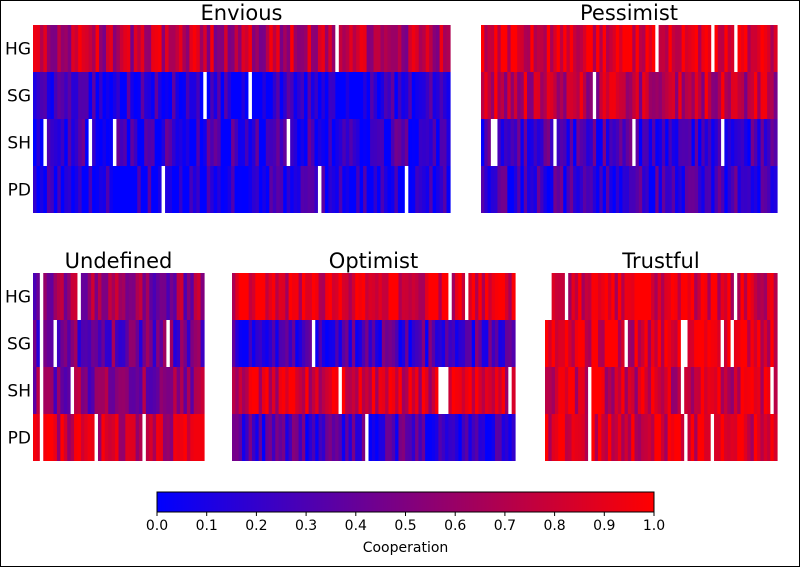 The height and width of the screenshot is (567, 800). I want to click on heatmap-row-sg, so click(242, 95).